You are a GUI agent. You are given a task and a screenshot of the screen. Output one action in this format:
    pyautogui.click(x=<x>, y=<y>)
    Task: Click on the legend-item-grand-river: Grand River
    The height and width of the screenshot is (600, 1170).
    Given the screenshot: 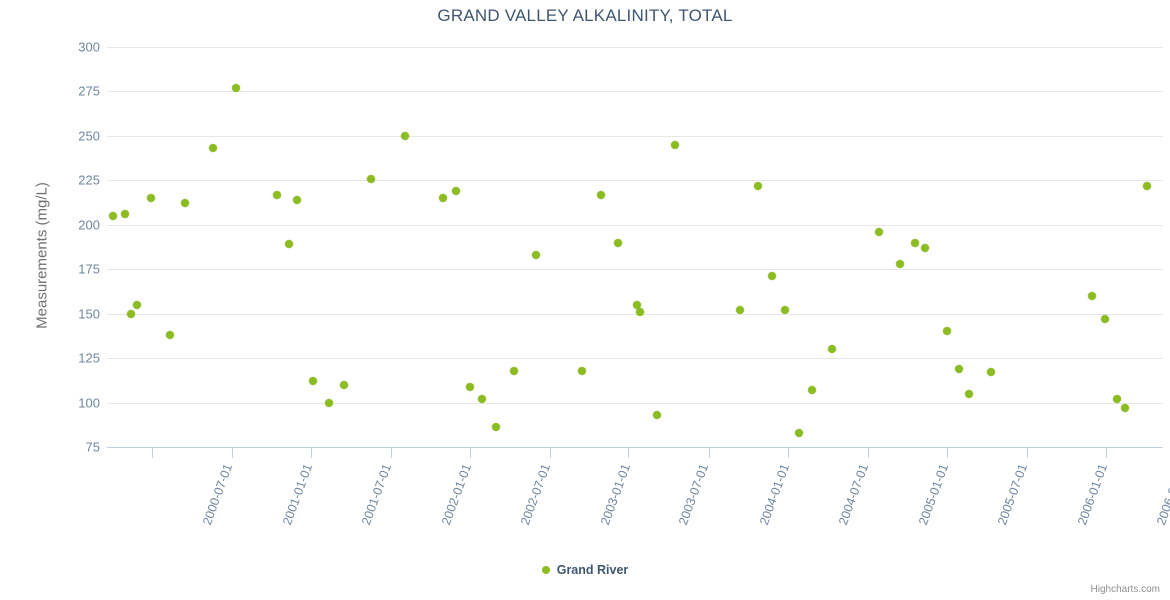 What is the action you would take?
    pyautogui.click(x=585, y=570)
    